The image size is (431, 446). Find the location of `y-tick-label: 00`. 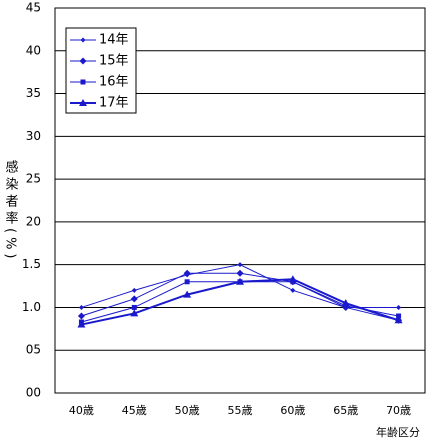

y-tick-label: 00 is located at coordinates (33, 393).